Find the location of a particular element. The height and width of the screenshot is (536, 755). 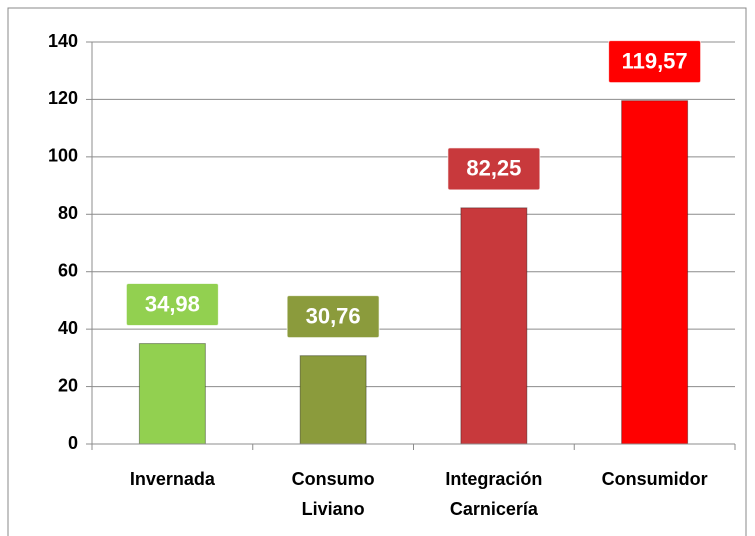

x-tick-label: Consumo Liviano is located at coordinates (333, 494).